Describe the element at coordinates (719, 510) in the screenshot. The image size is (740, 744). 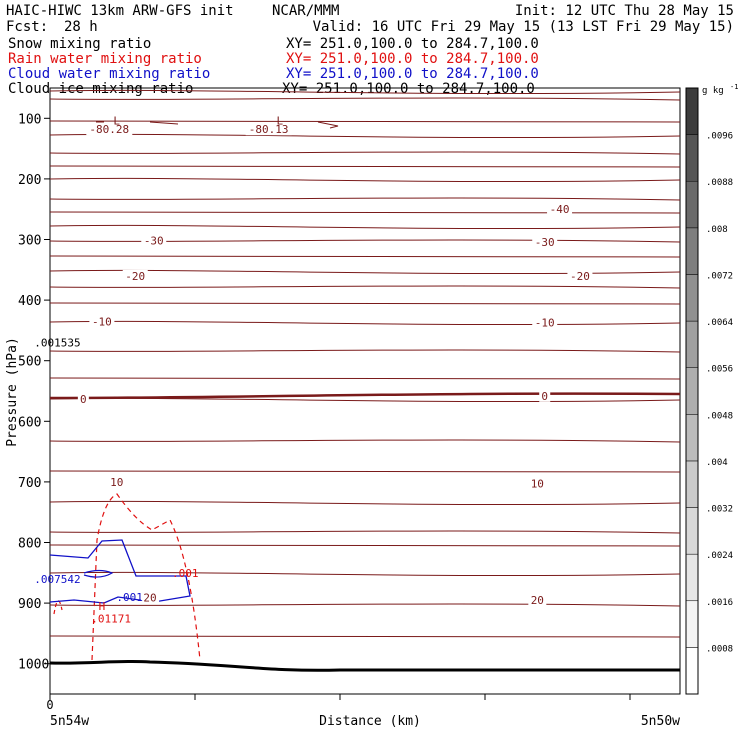
I see `colorbar-level: .0032` at that location.